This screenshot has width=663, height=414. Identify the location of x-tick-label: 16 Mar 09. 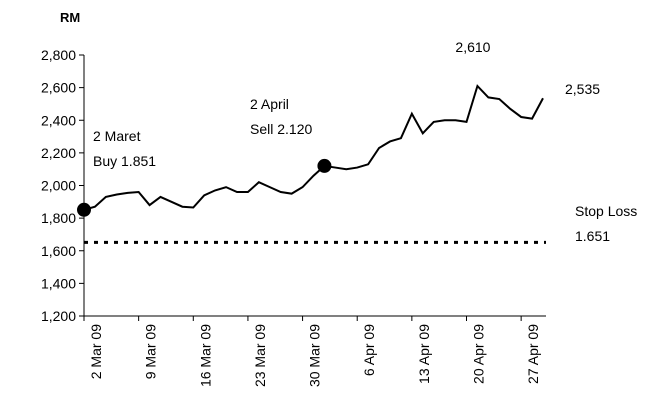
(205, 355).